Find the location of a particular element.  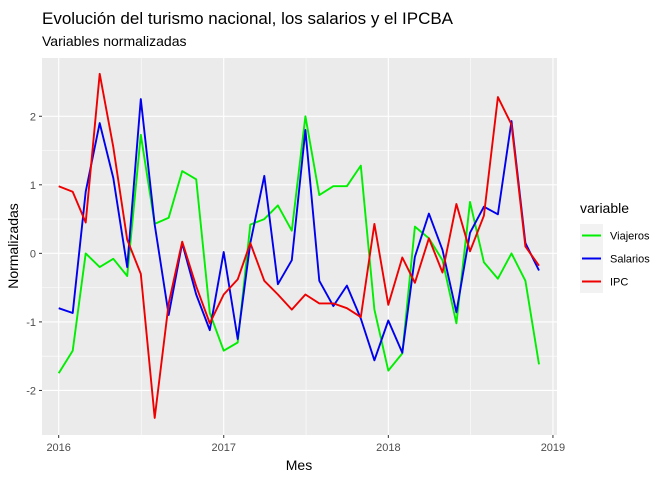

x-axis-title: Mes is located at coordinates (299, 465).